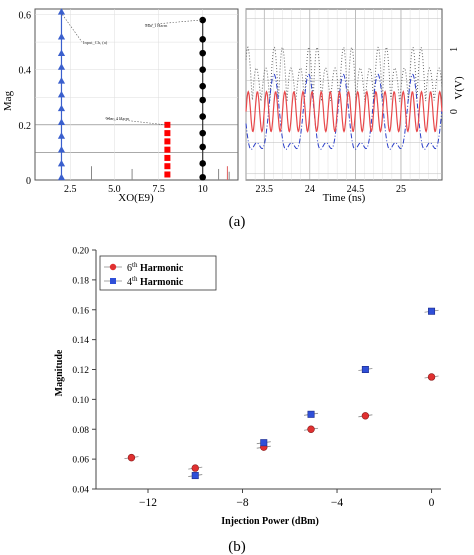 Image resolution: width=474 pixels, height=555 pixels. I want to click on y-tick-label: 0.04, so click(80, 491).